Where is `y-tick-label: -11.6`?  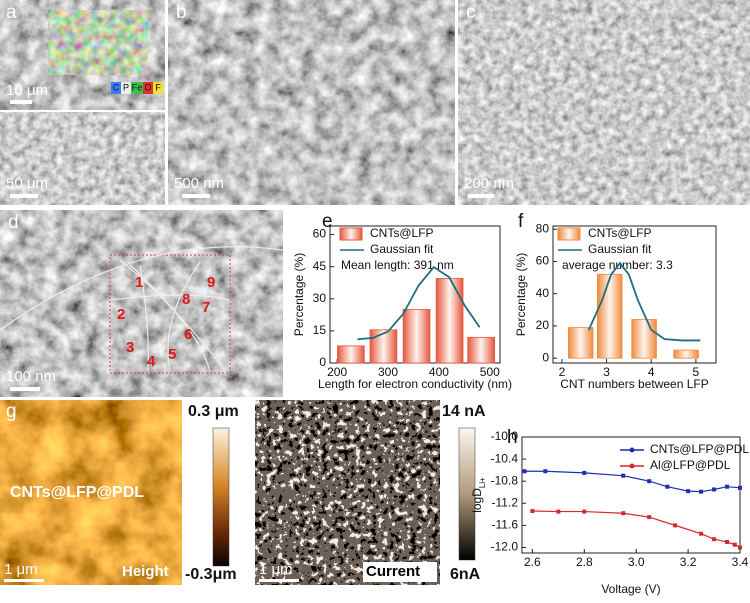 y-tick-label: -11.6 is located at coordinates (505, 525).